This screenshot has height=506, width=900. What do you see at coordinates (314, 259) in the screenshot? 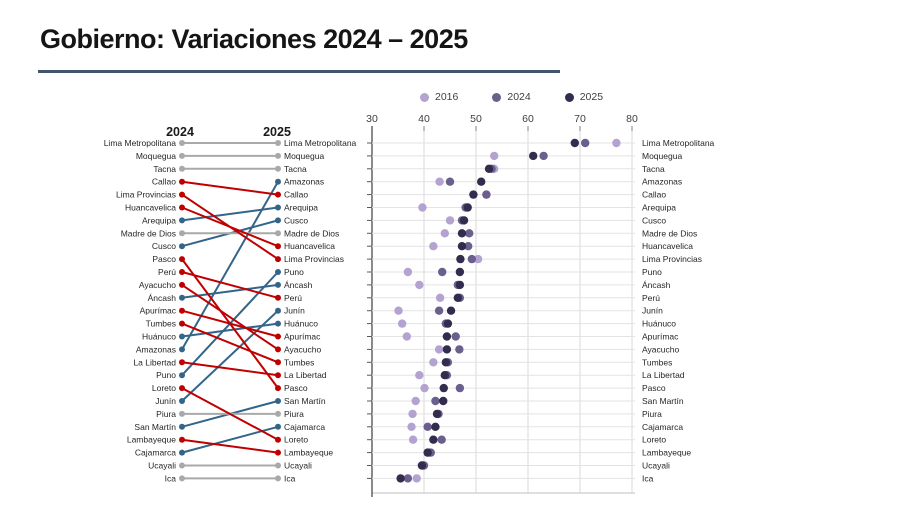
I see `slope-label-2025: Lima Provincias` at bounding box center [314, 259].